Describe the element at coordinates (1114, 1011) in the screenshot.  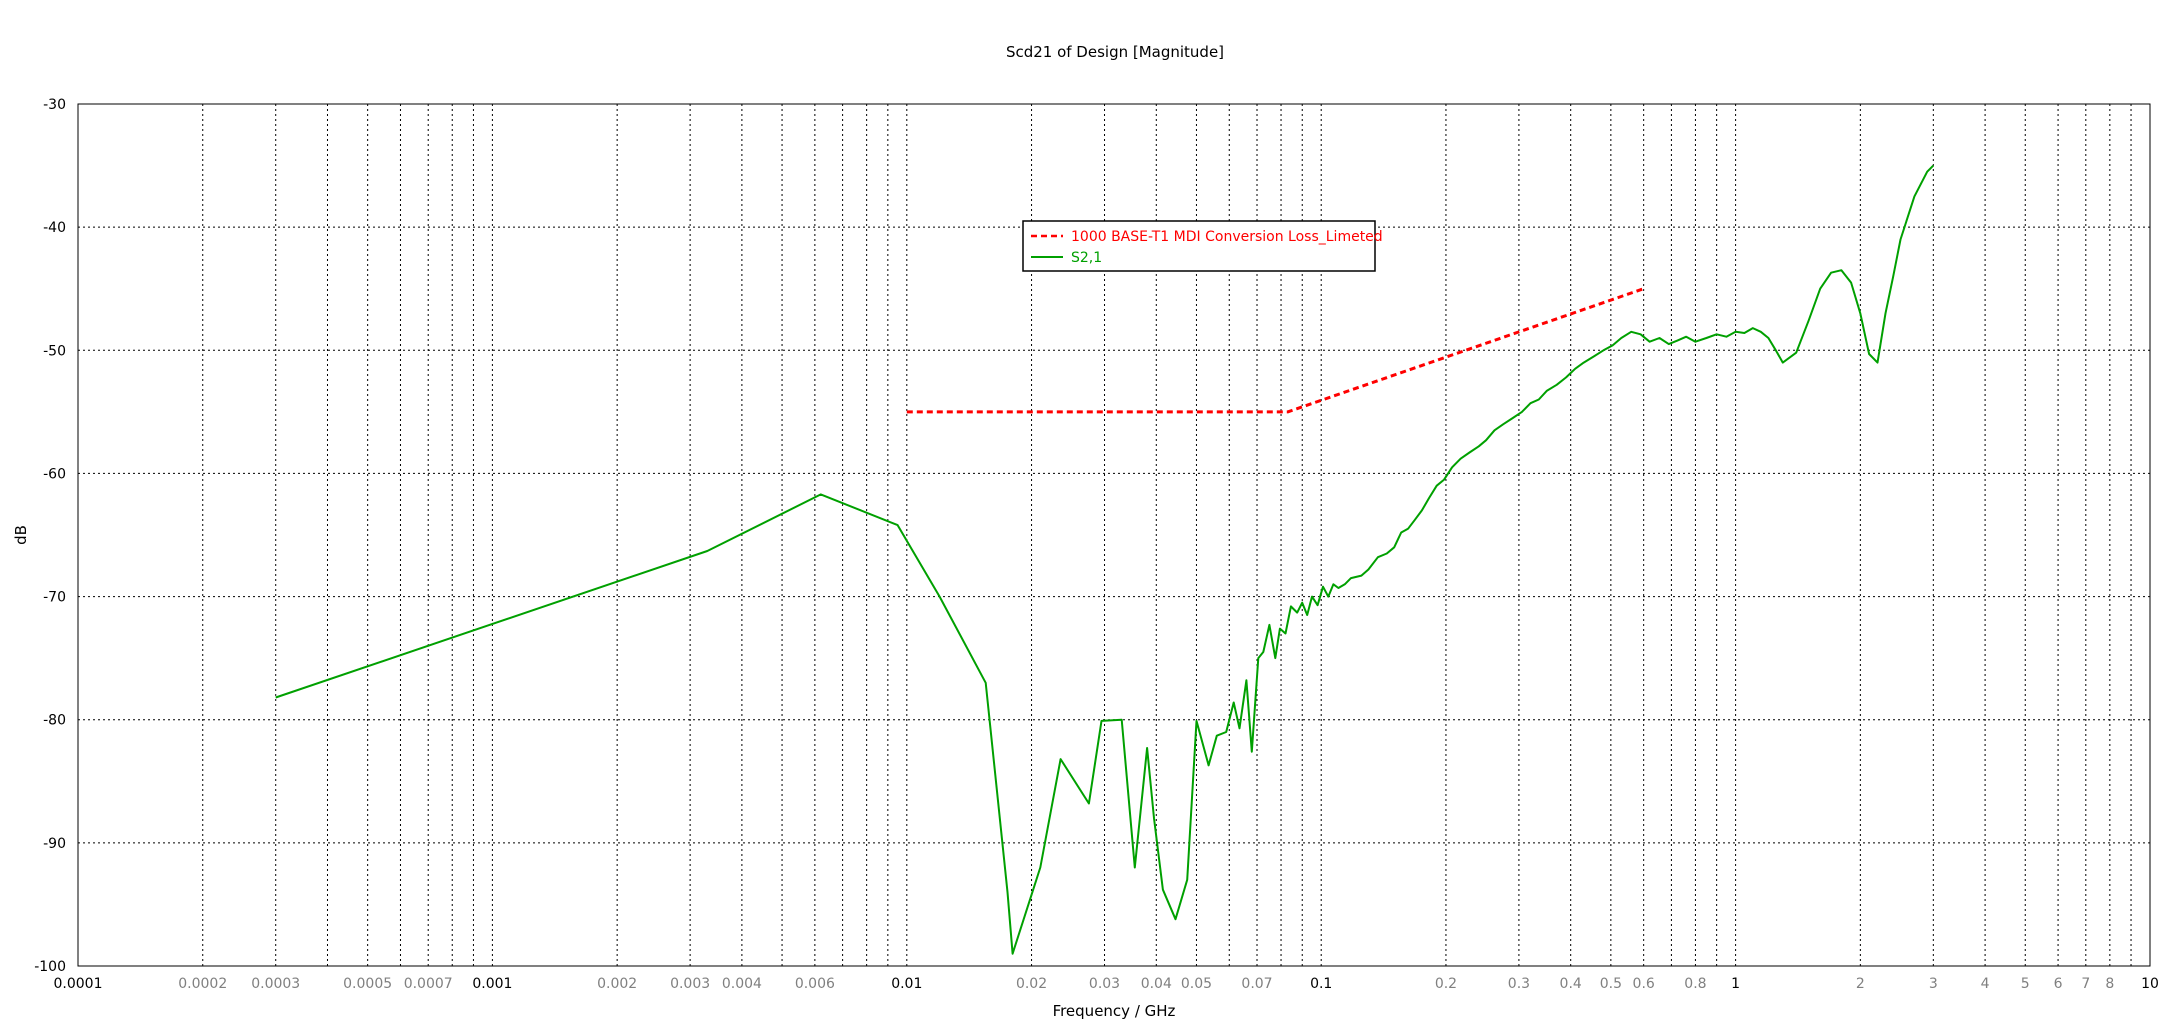
I see `x-axis-label: Frequency / GHz` at that location.